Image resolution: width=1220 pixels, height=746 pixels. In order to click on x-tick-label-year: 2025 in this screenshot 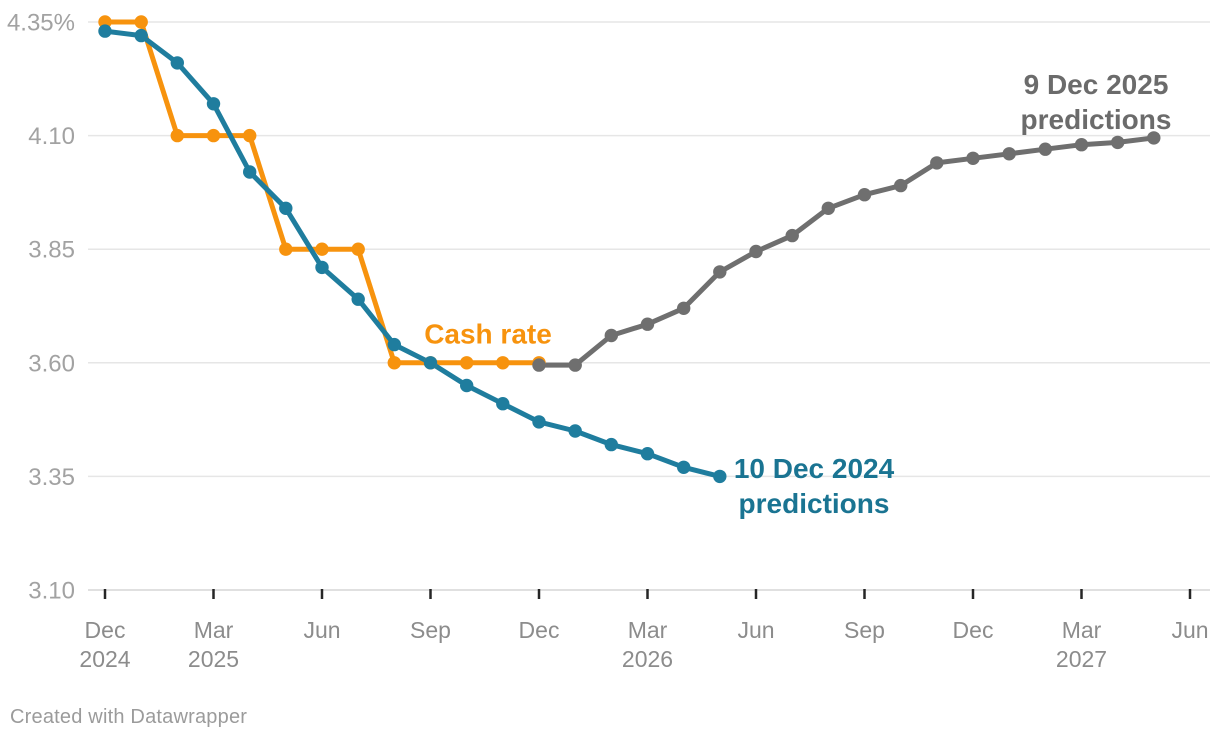, I will do `click(213, 659)`.